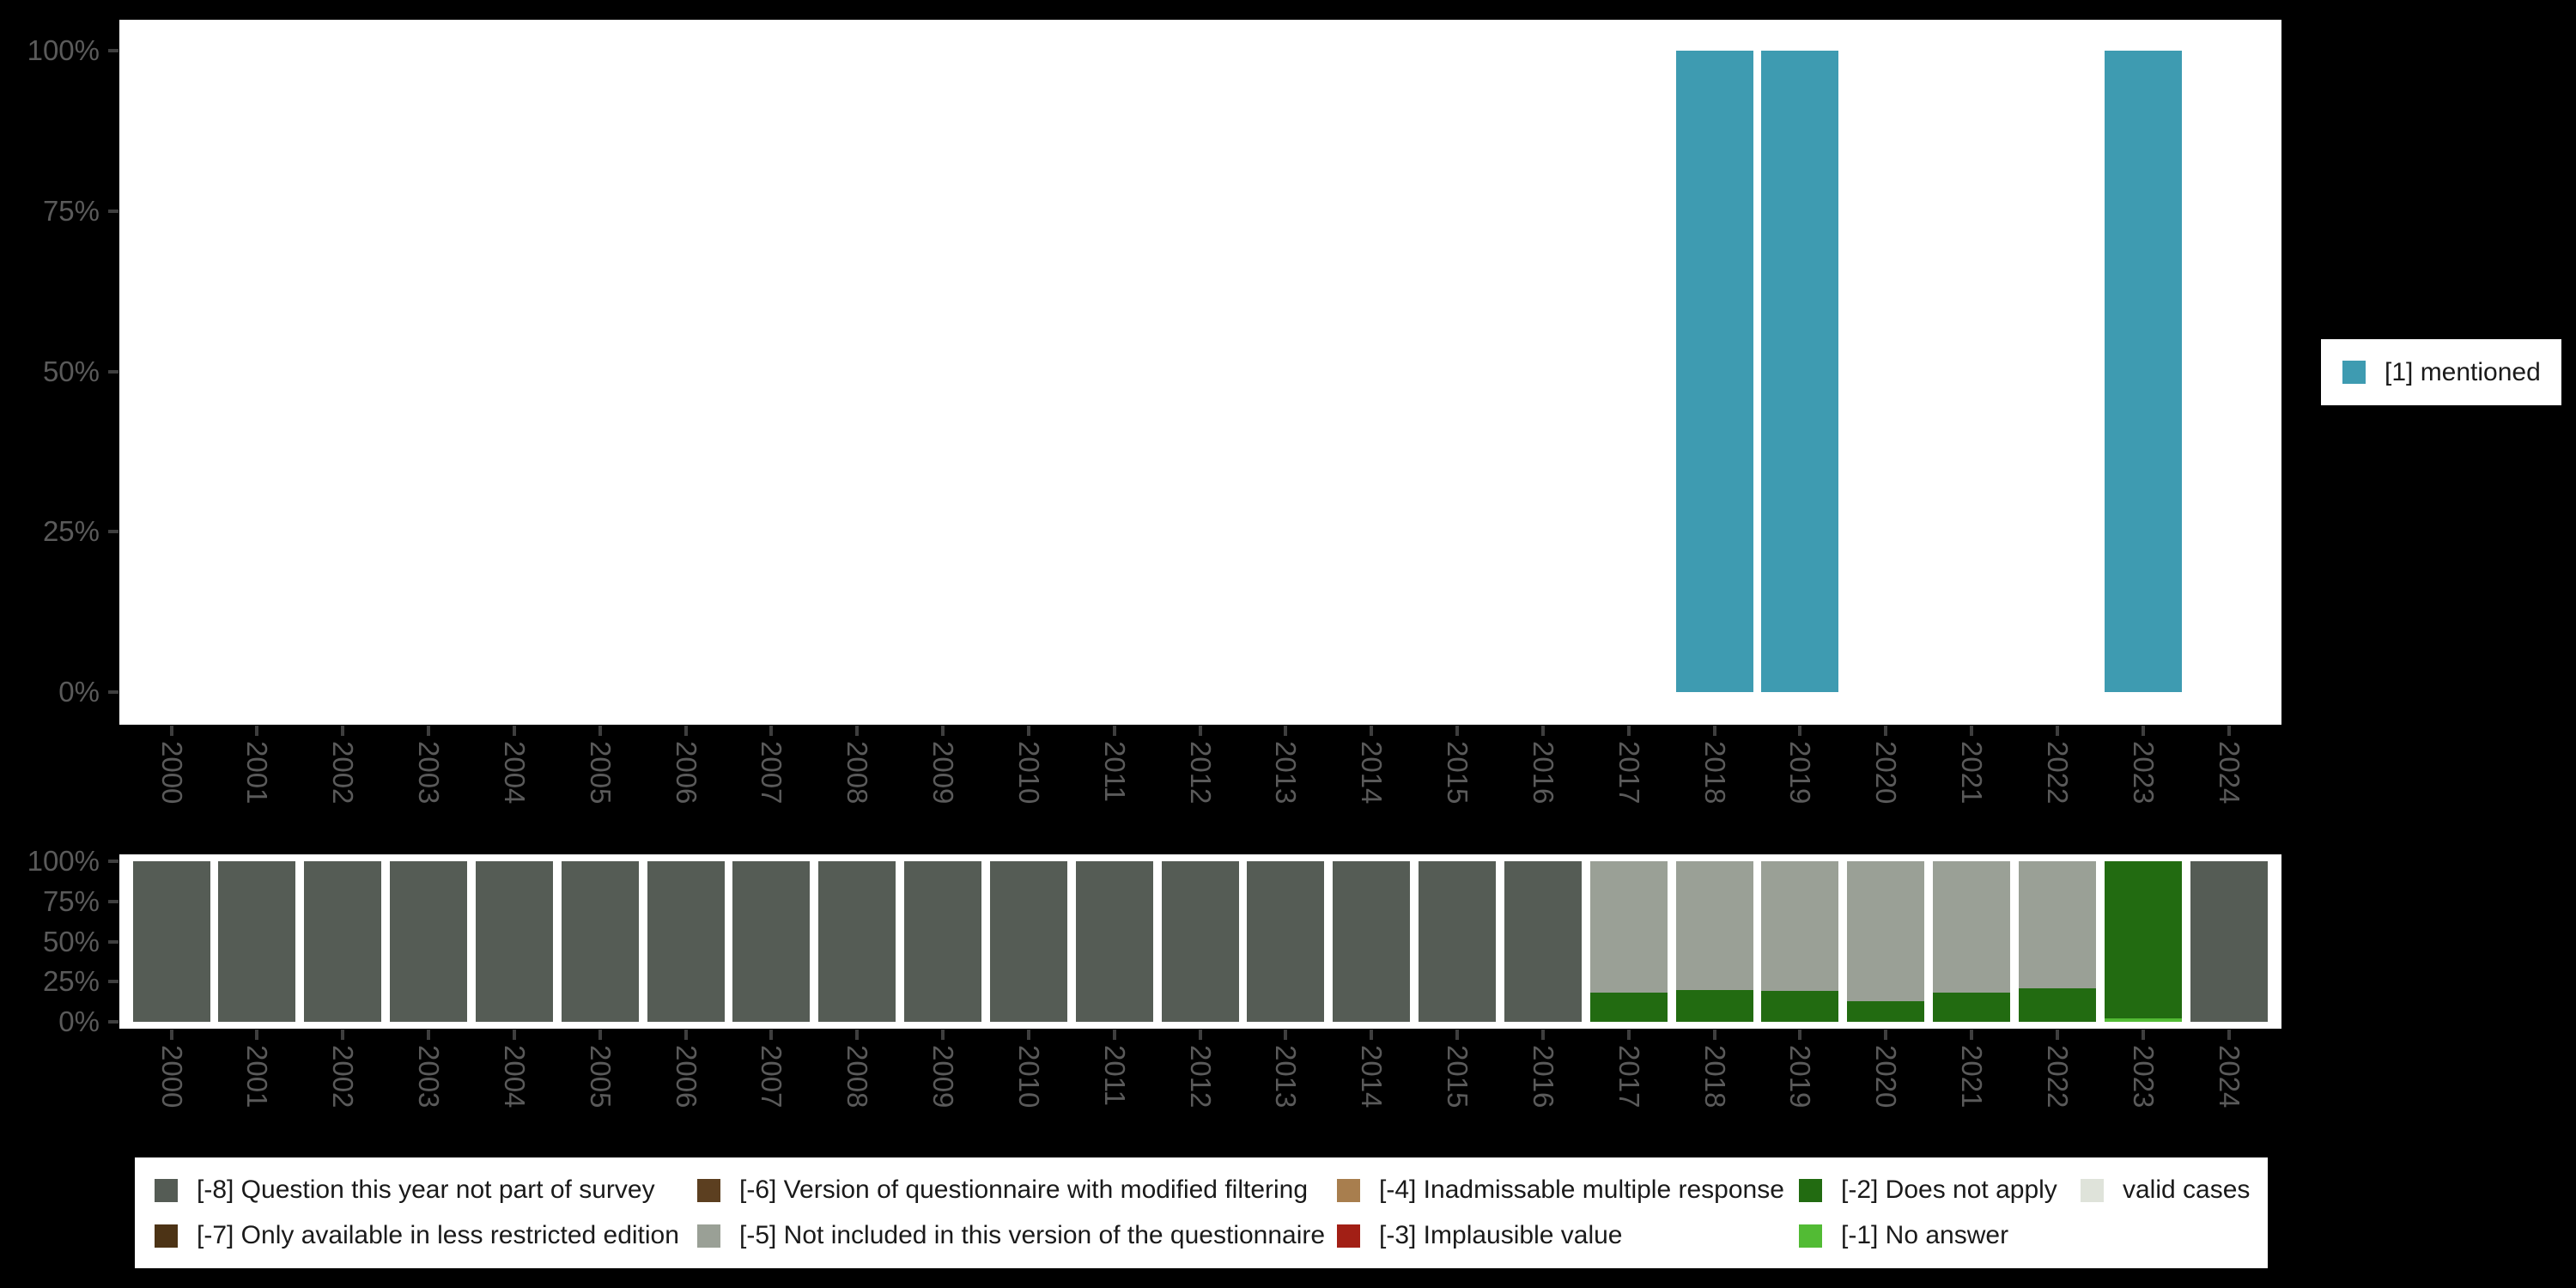  What do you see at coordinates (2187, 1190) in the screenshot?
I see `legend-label: valid cases` at bounding box center [2187, 1190].